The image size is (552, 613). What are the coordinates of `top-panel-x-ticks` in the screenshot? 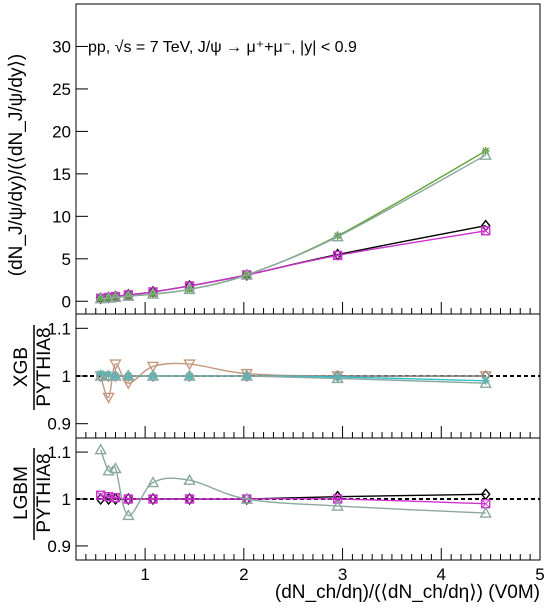 It's located at (308, 308).